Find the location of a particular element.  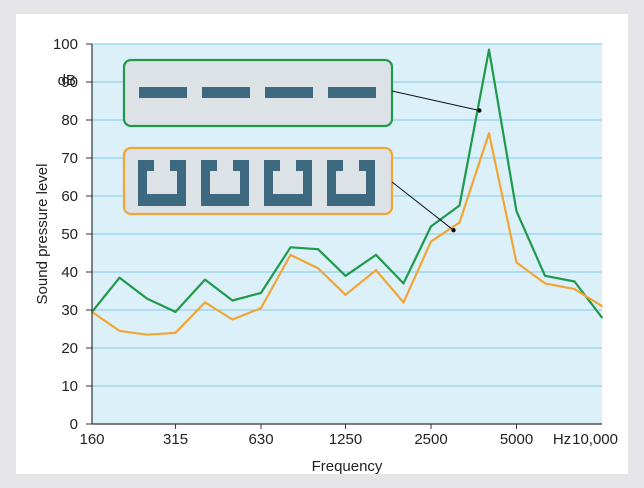

y-unit-label: dB is located at coordinates (67, 80).